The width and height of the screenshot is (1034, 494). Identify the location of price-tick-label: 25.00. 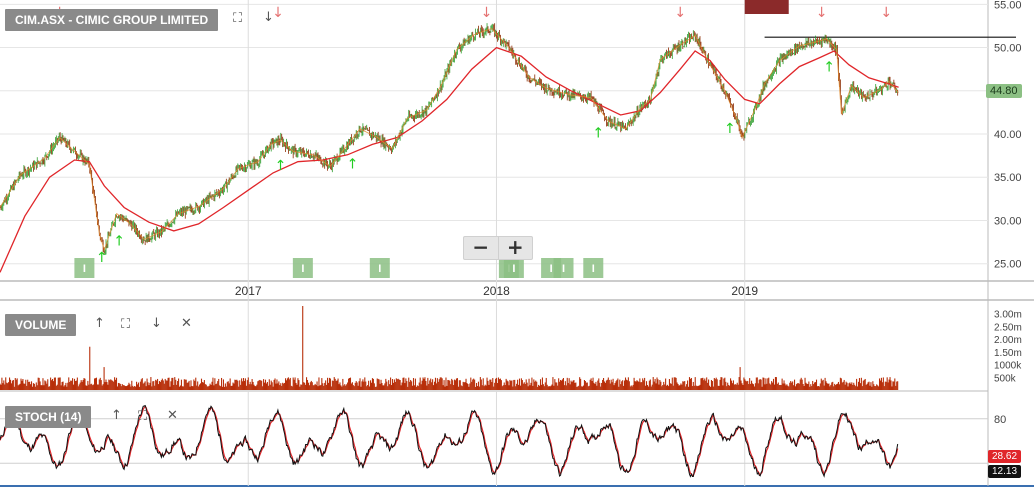
(1008, 265).